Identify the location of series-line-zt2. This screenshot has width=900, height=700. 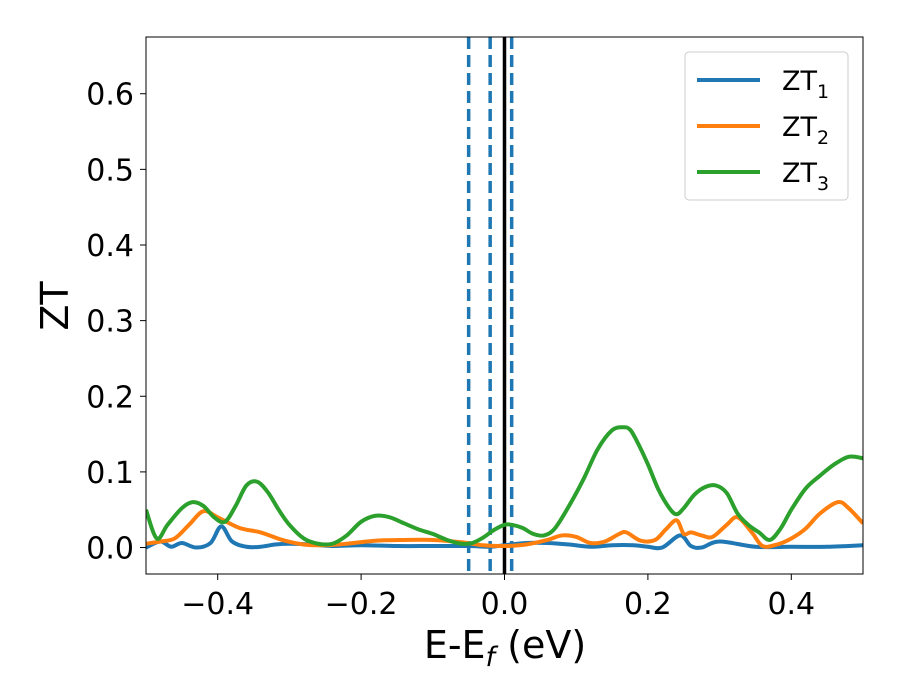
(504, 524).